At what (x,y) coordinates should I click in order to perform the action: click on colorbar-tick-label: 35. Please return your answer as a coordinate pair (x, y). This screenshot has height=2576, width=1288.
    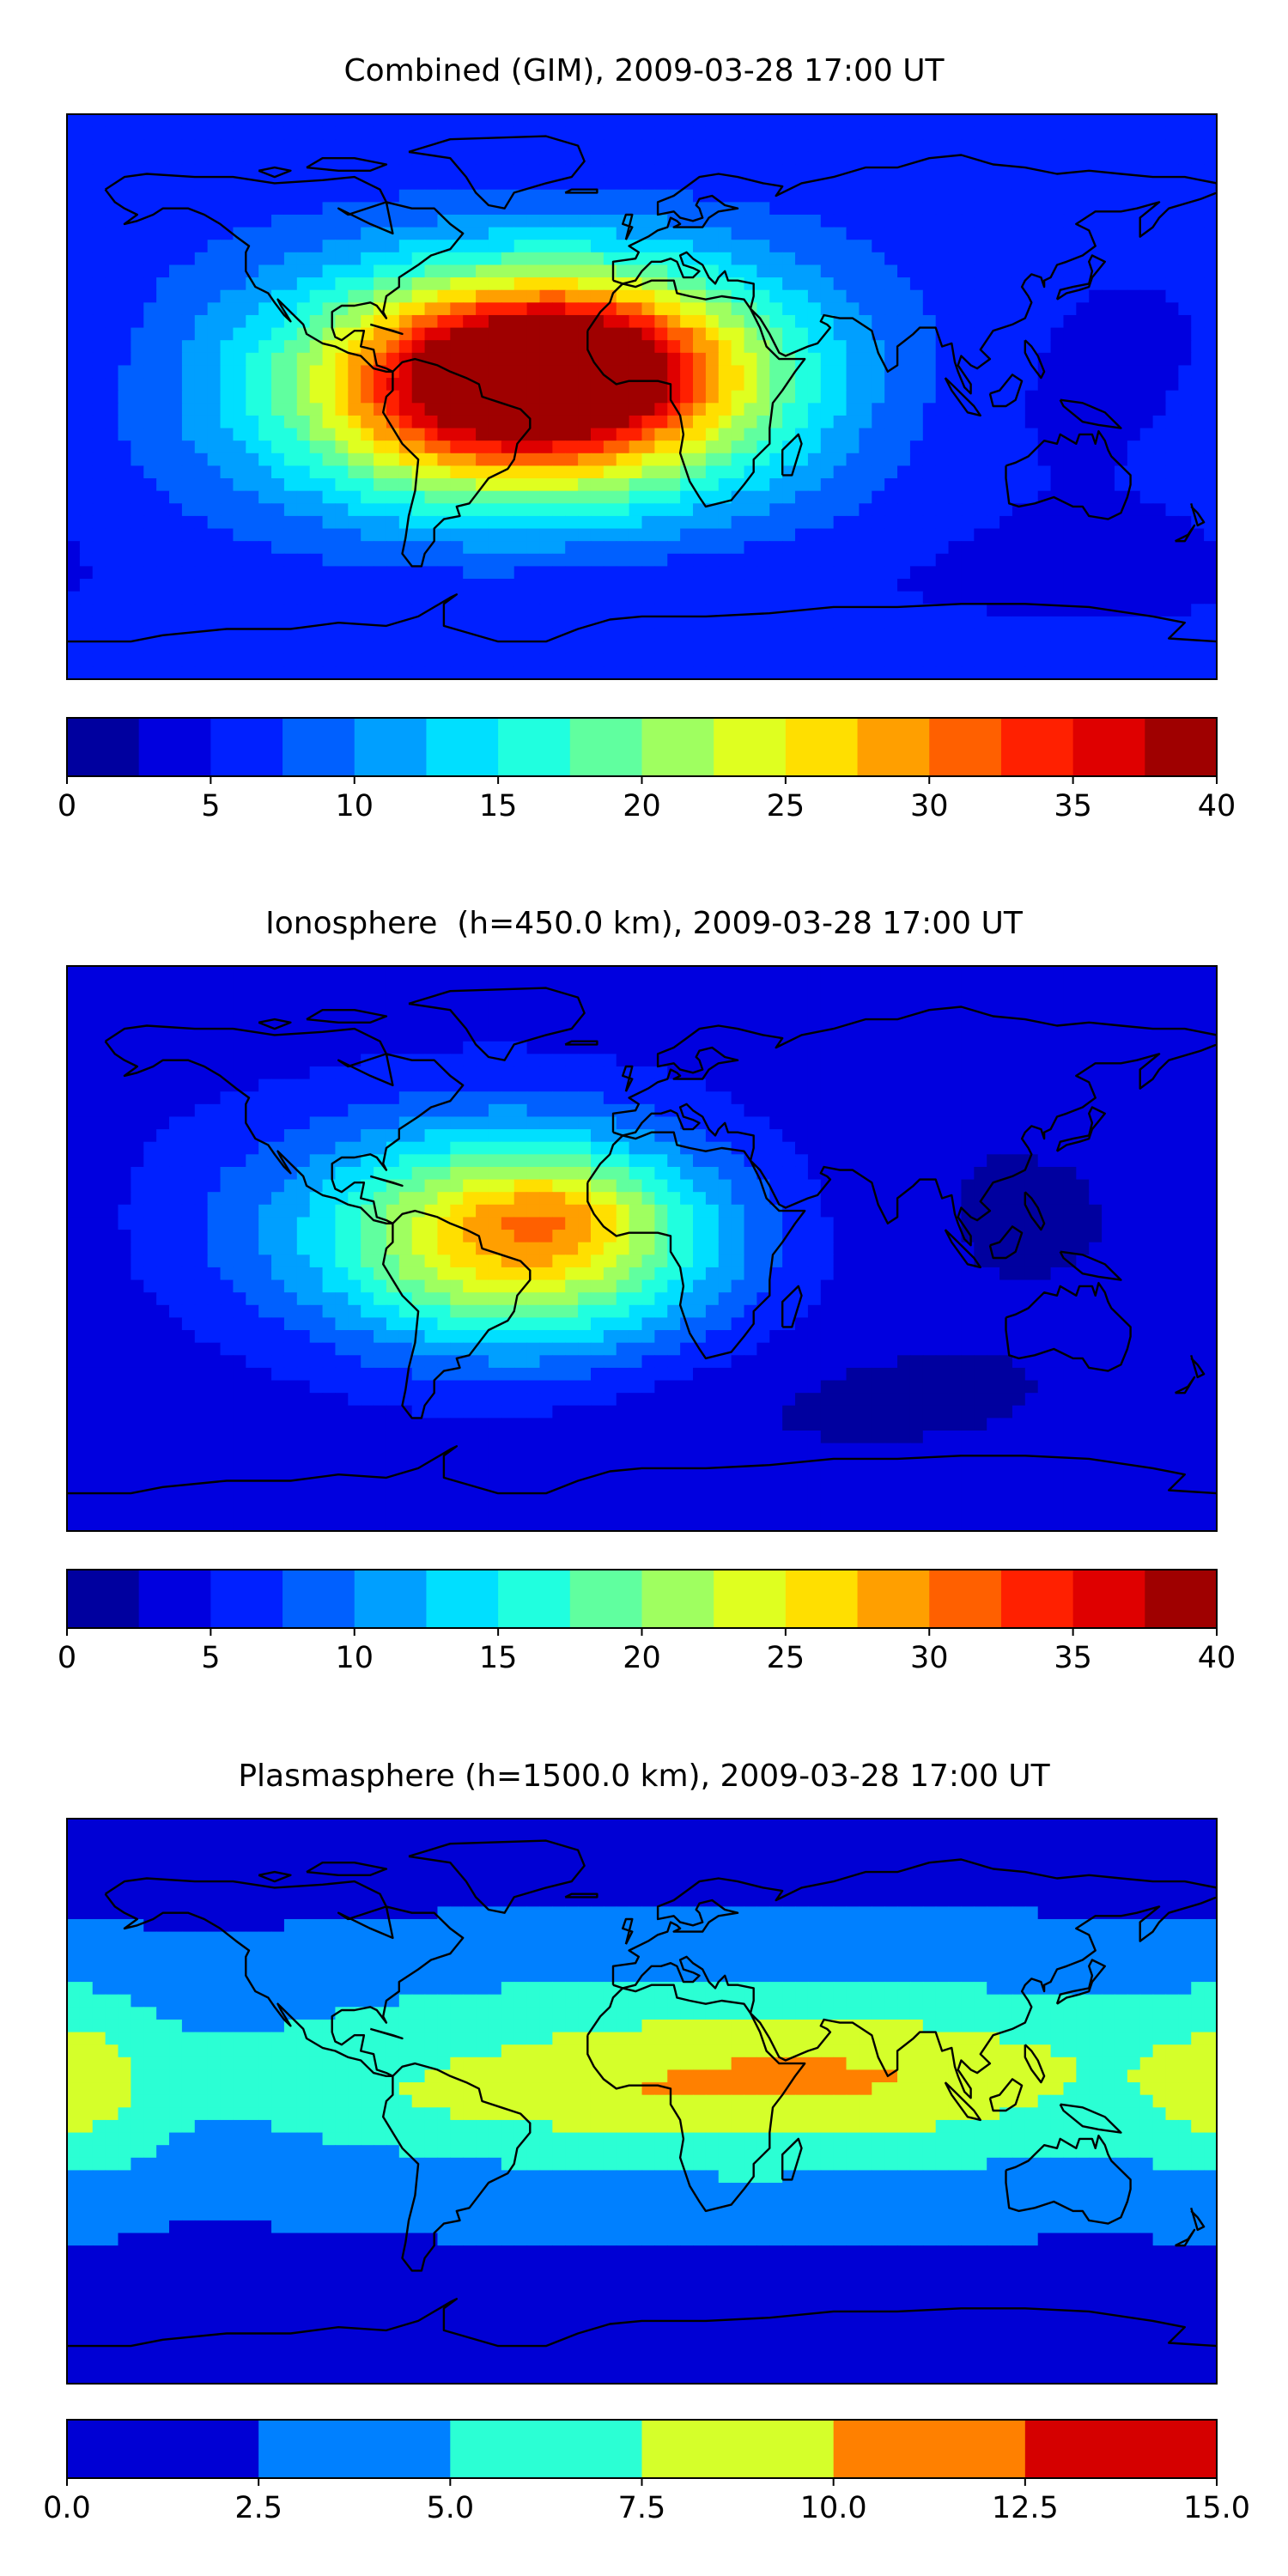
    Looking at the image, I should click on (1073, 806).